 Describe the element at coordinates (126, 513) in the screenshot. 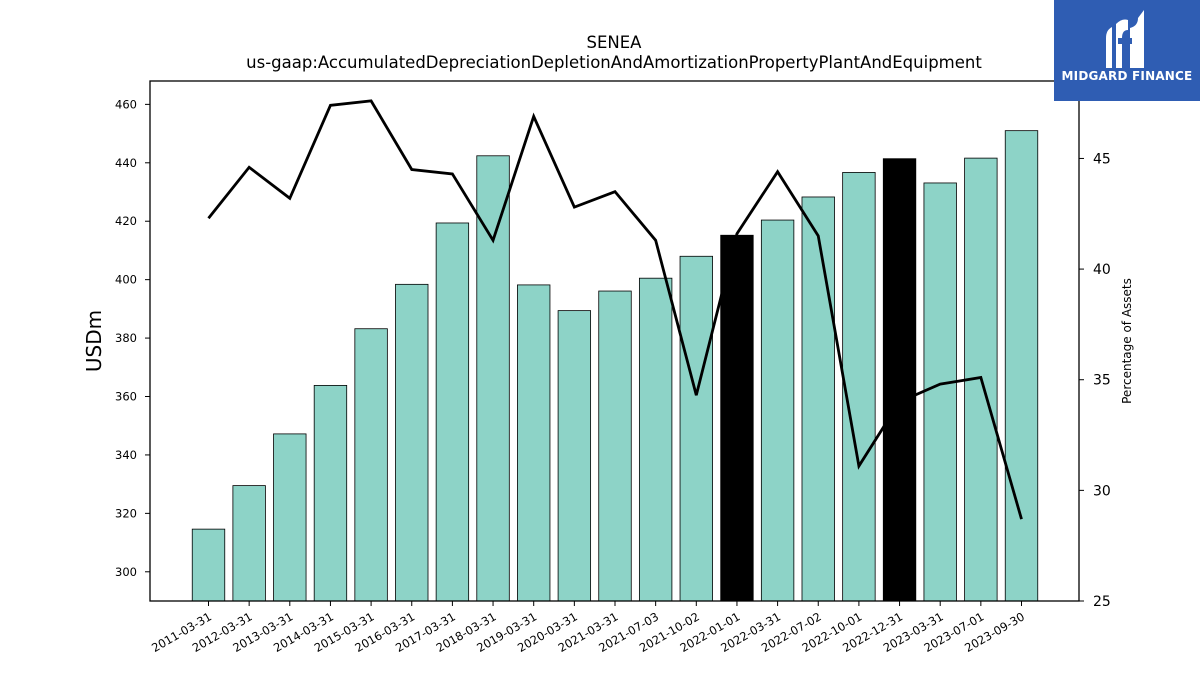

I see `y-tick-label: 320` at that location.